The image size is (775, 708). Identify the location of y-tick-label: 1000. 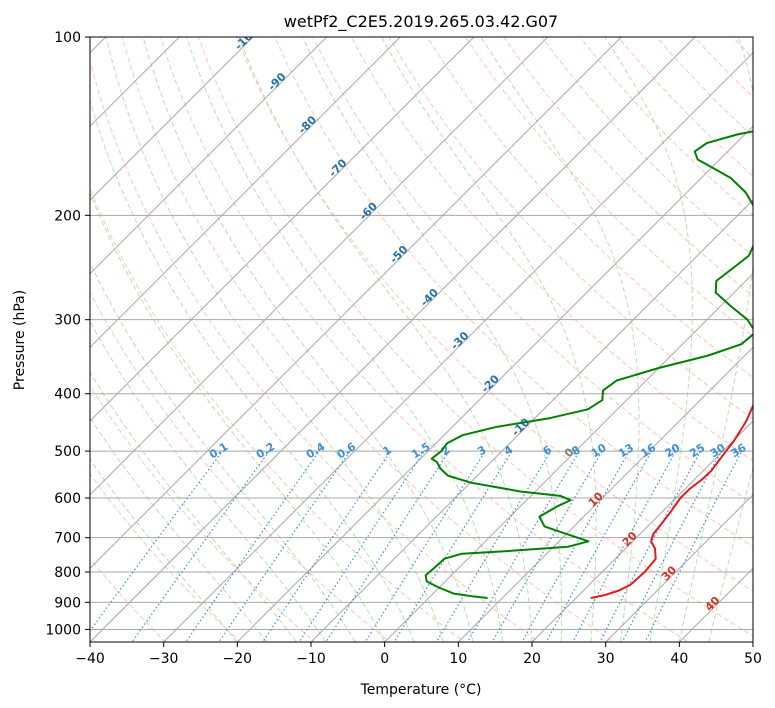
(63, 630).